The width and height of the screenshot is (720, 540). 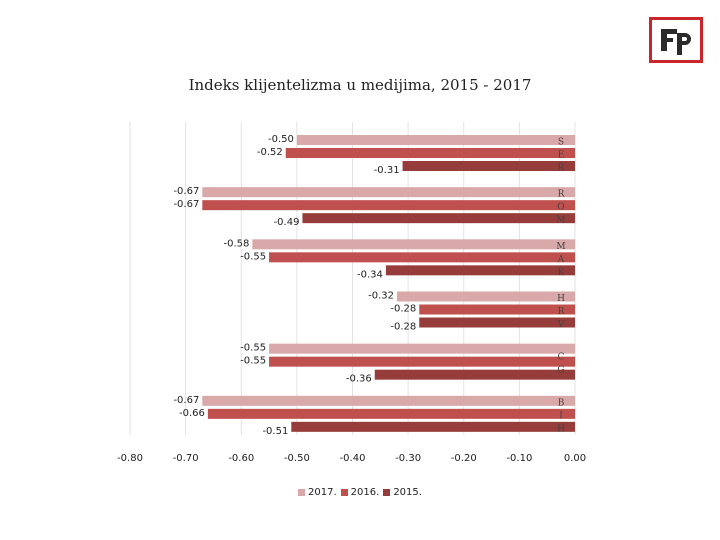 I want to click on category-label: I, so click(x=561, y=416).